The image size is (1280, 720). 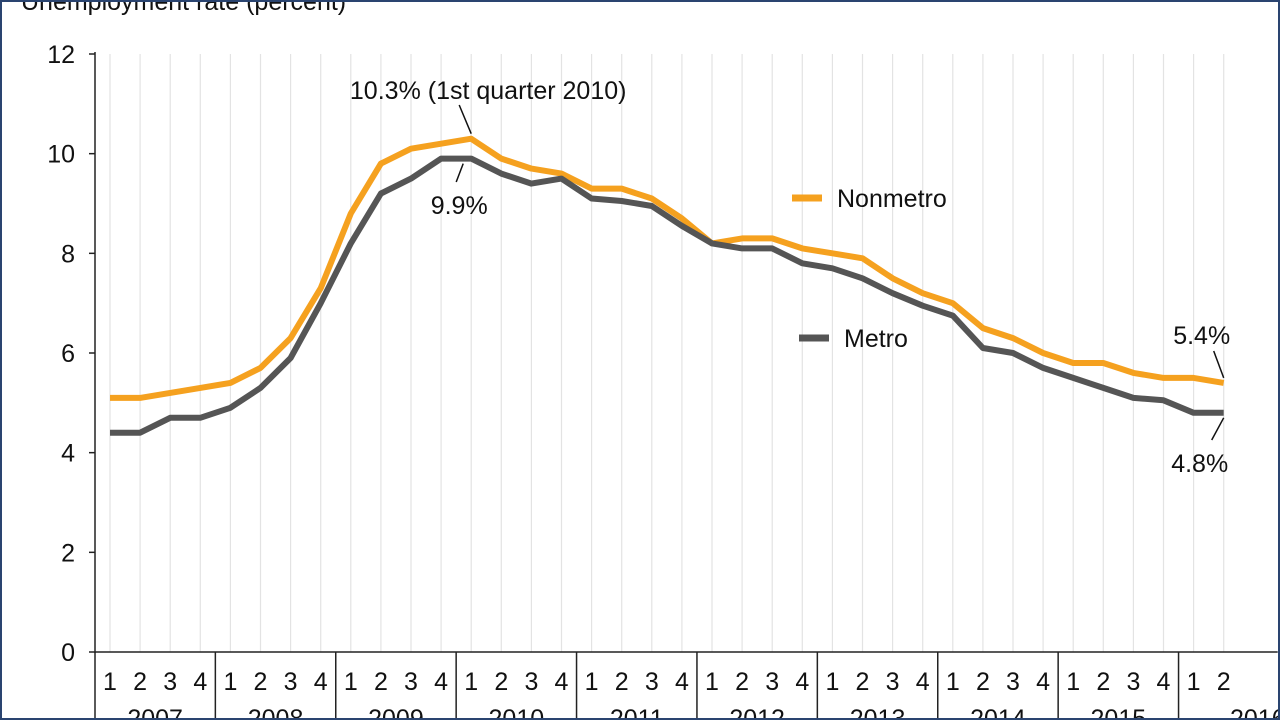 What do you see at coordinates (878, 711) in the screenshot?
I see `year-label: 2013` at bounding box center [878, 711].